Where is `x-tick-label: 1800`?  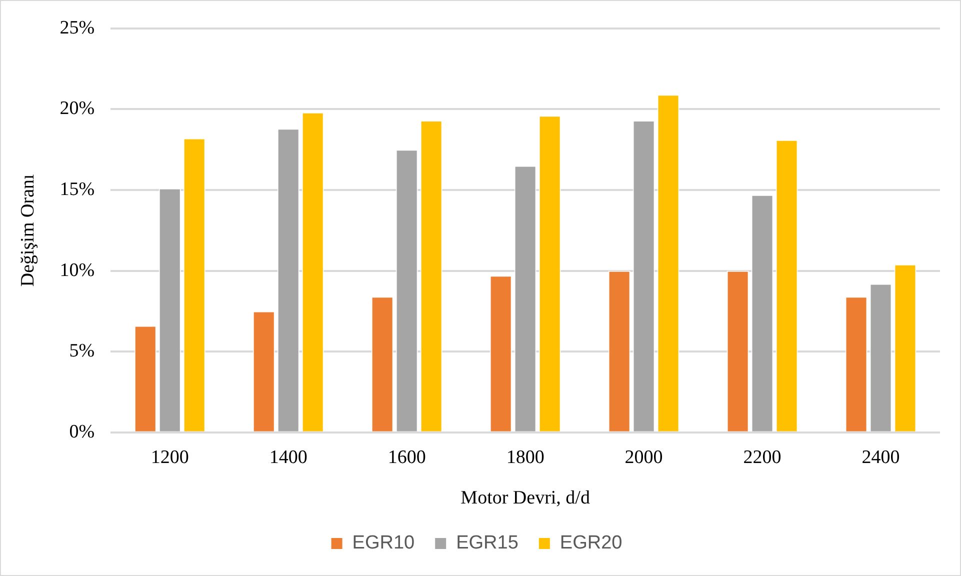 x-tick-label: 1800 is located at coordinates (525, 457).